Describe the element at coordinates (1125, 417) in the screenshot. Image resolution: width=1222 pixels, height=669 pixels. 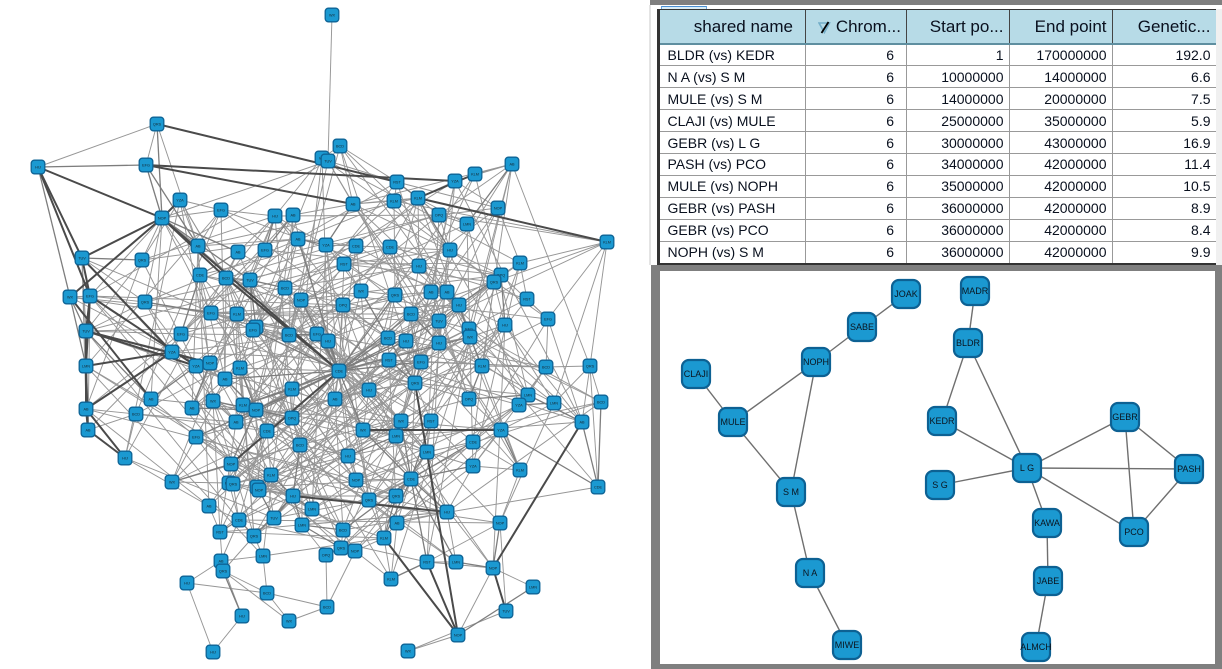
I see `svg-text: GEBR` at that location.